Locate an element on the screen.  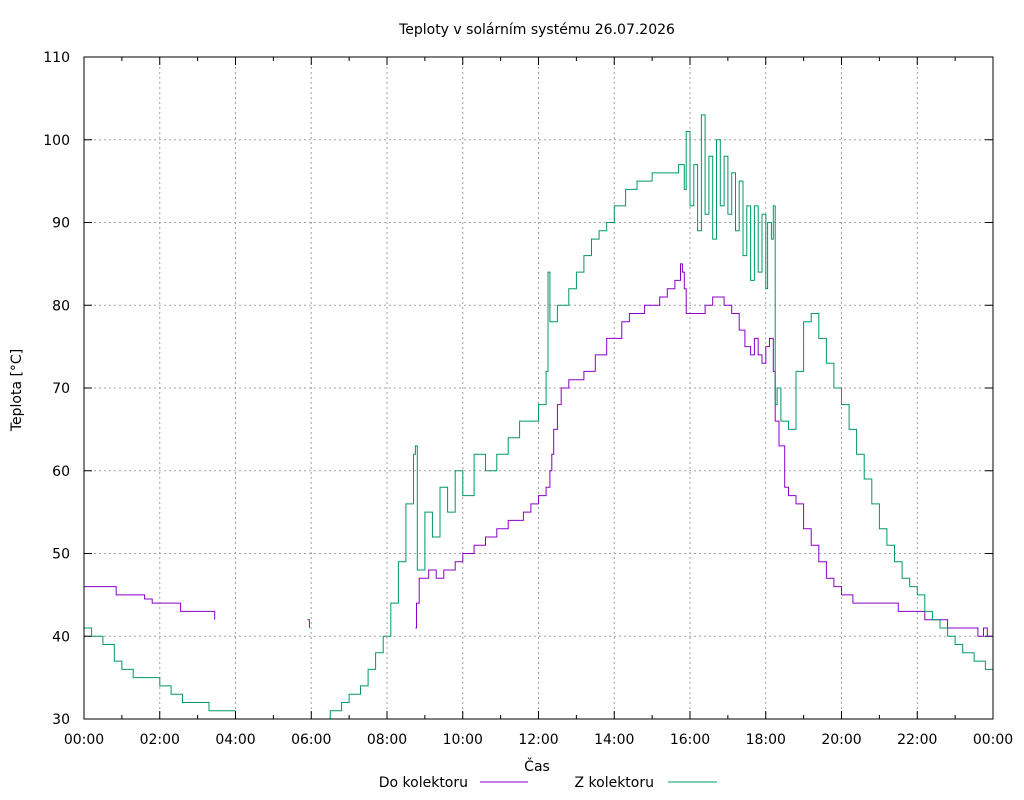
x-tick-label: 16:00 is located at coordinates (690, 740).